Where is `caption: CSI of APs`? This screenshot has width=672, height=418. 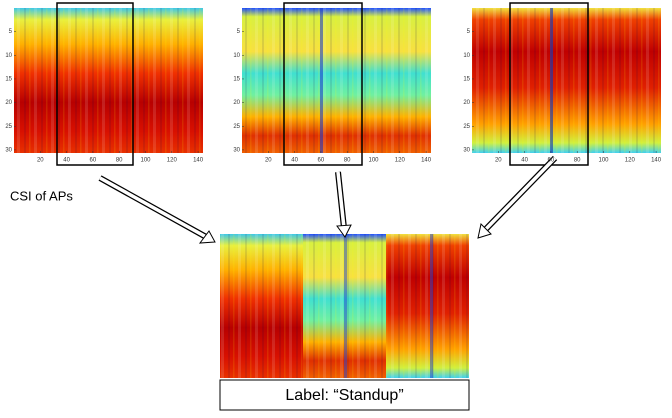 caption: CSI of APs is located at coordinates (41, 195).